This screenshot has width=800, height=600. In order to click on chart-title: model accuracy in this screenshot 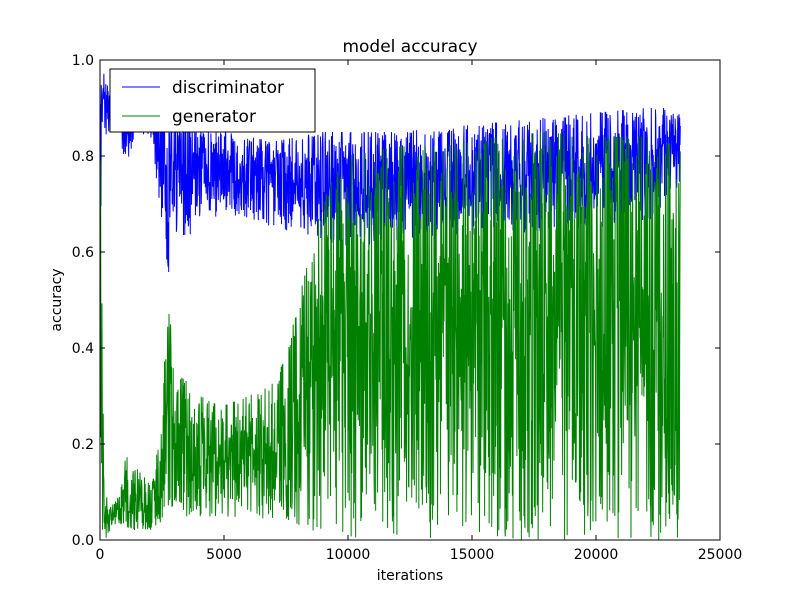, I will do `click(409, 47)`.